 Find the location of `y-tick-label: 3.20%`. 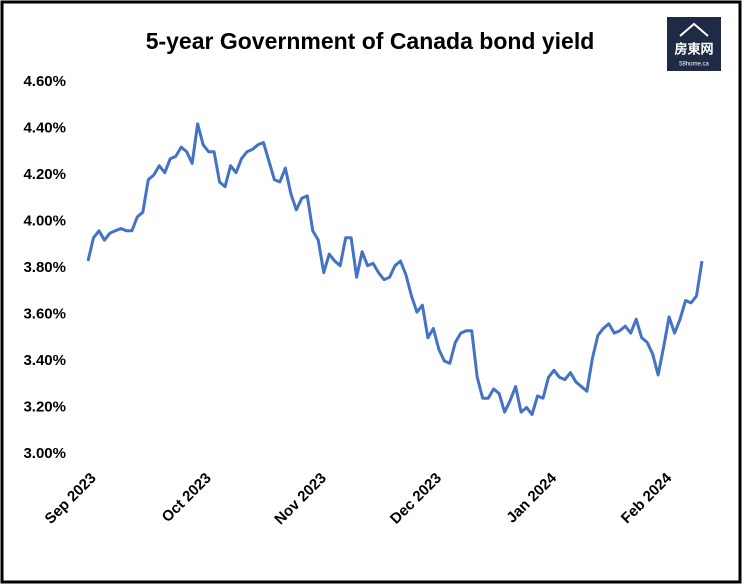

y-tick-label: 3.20% is located at coordinates (44, 406).